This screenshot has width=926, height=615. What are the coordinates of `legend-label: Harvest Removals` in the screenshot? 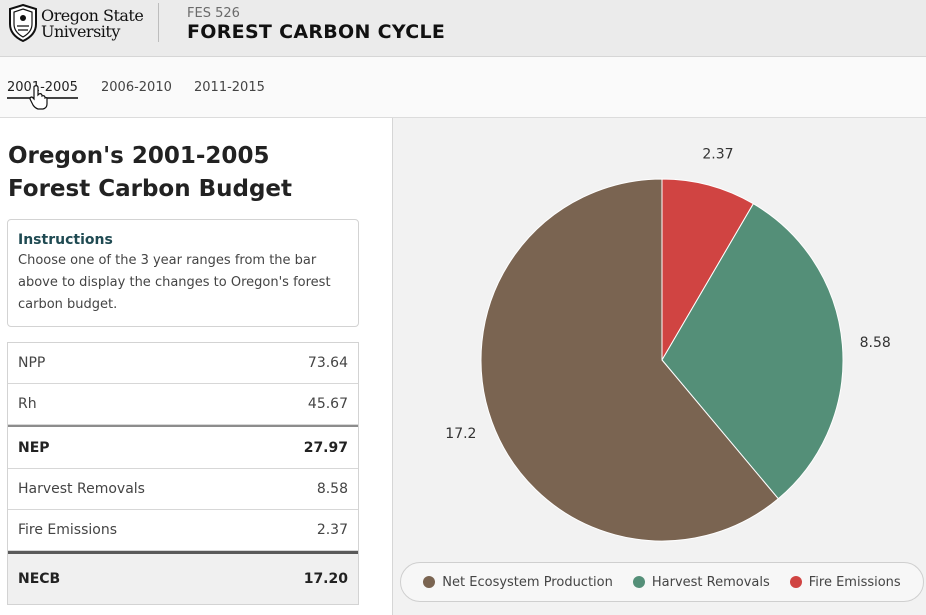 It's located at (710, 582).